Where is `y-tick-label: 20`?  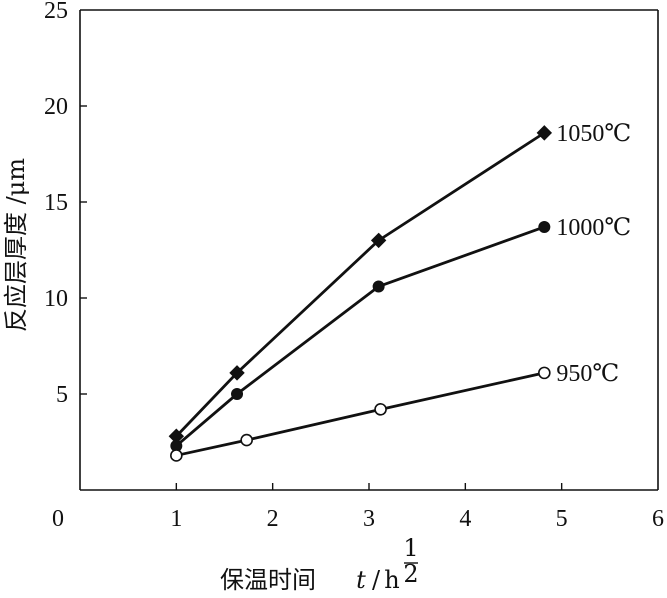
y-tick-label: 20 is located at coordinates (56, 107).